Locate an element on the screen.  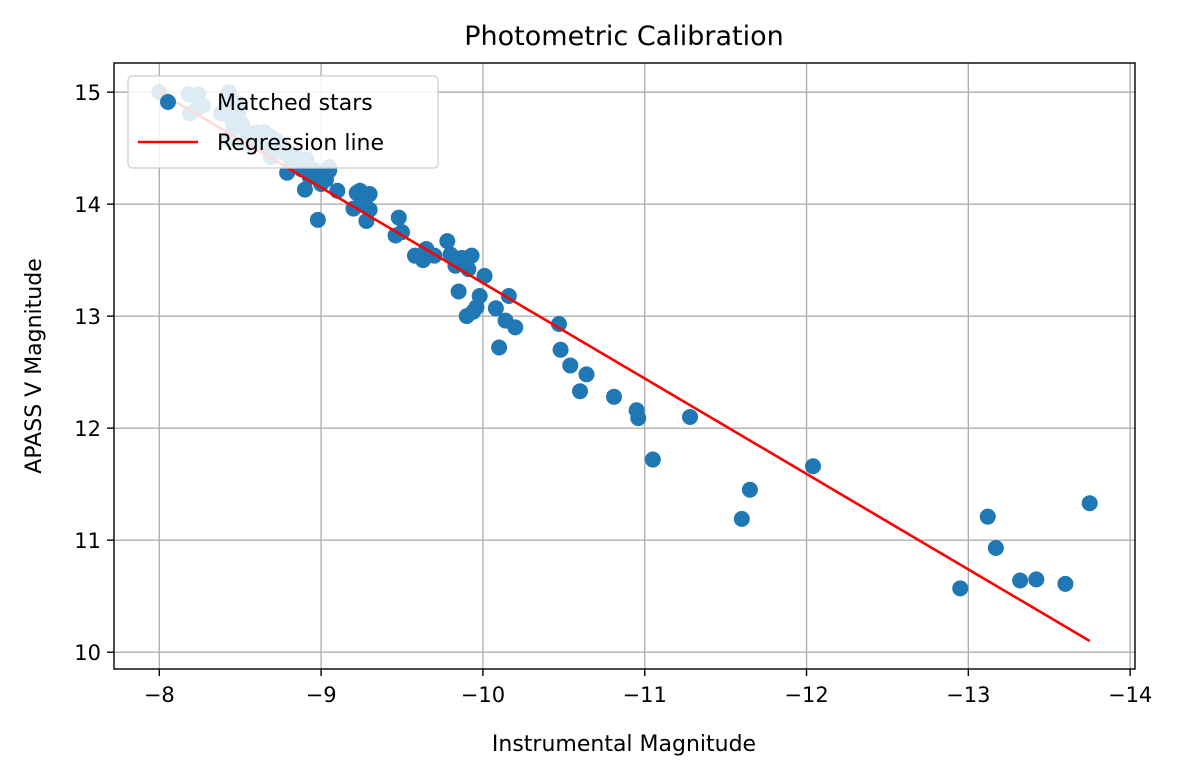
x-axis-label: Instrumental Magnitude is located at coordinates (624, 744).